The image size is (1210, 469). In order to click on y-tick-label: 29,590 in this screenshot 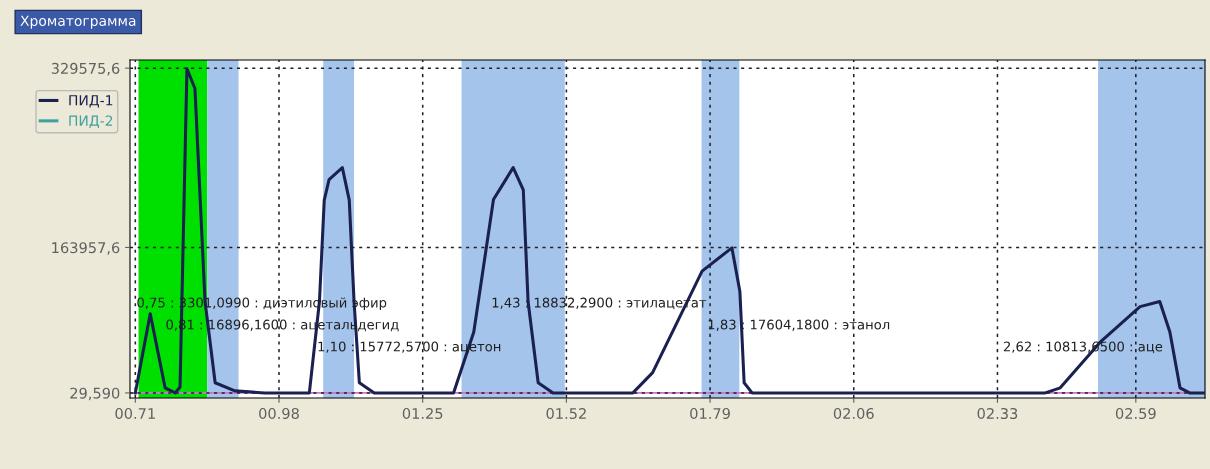, I will do `click(95, 394)`.